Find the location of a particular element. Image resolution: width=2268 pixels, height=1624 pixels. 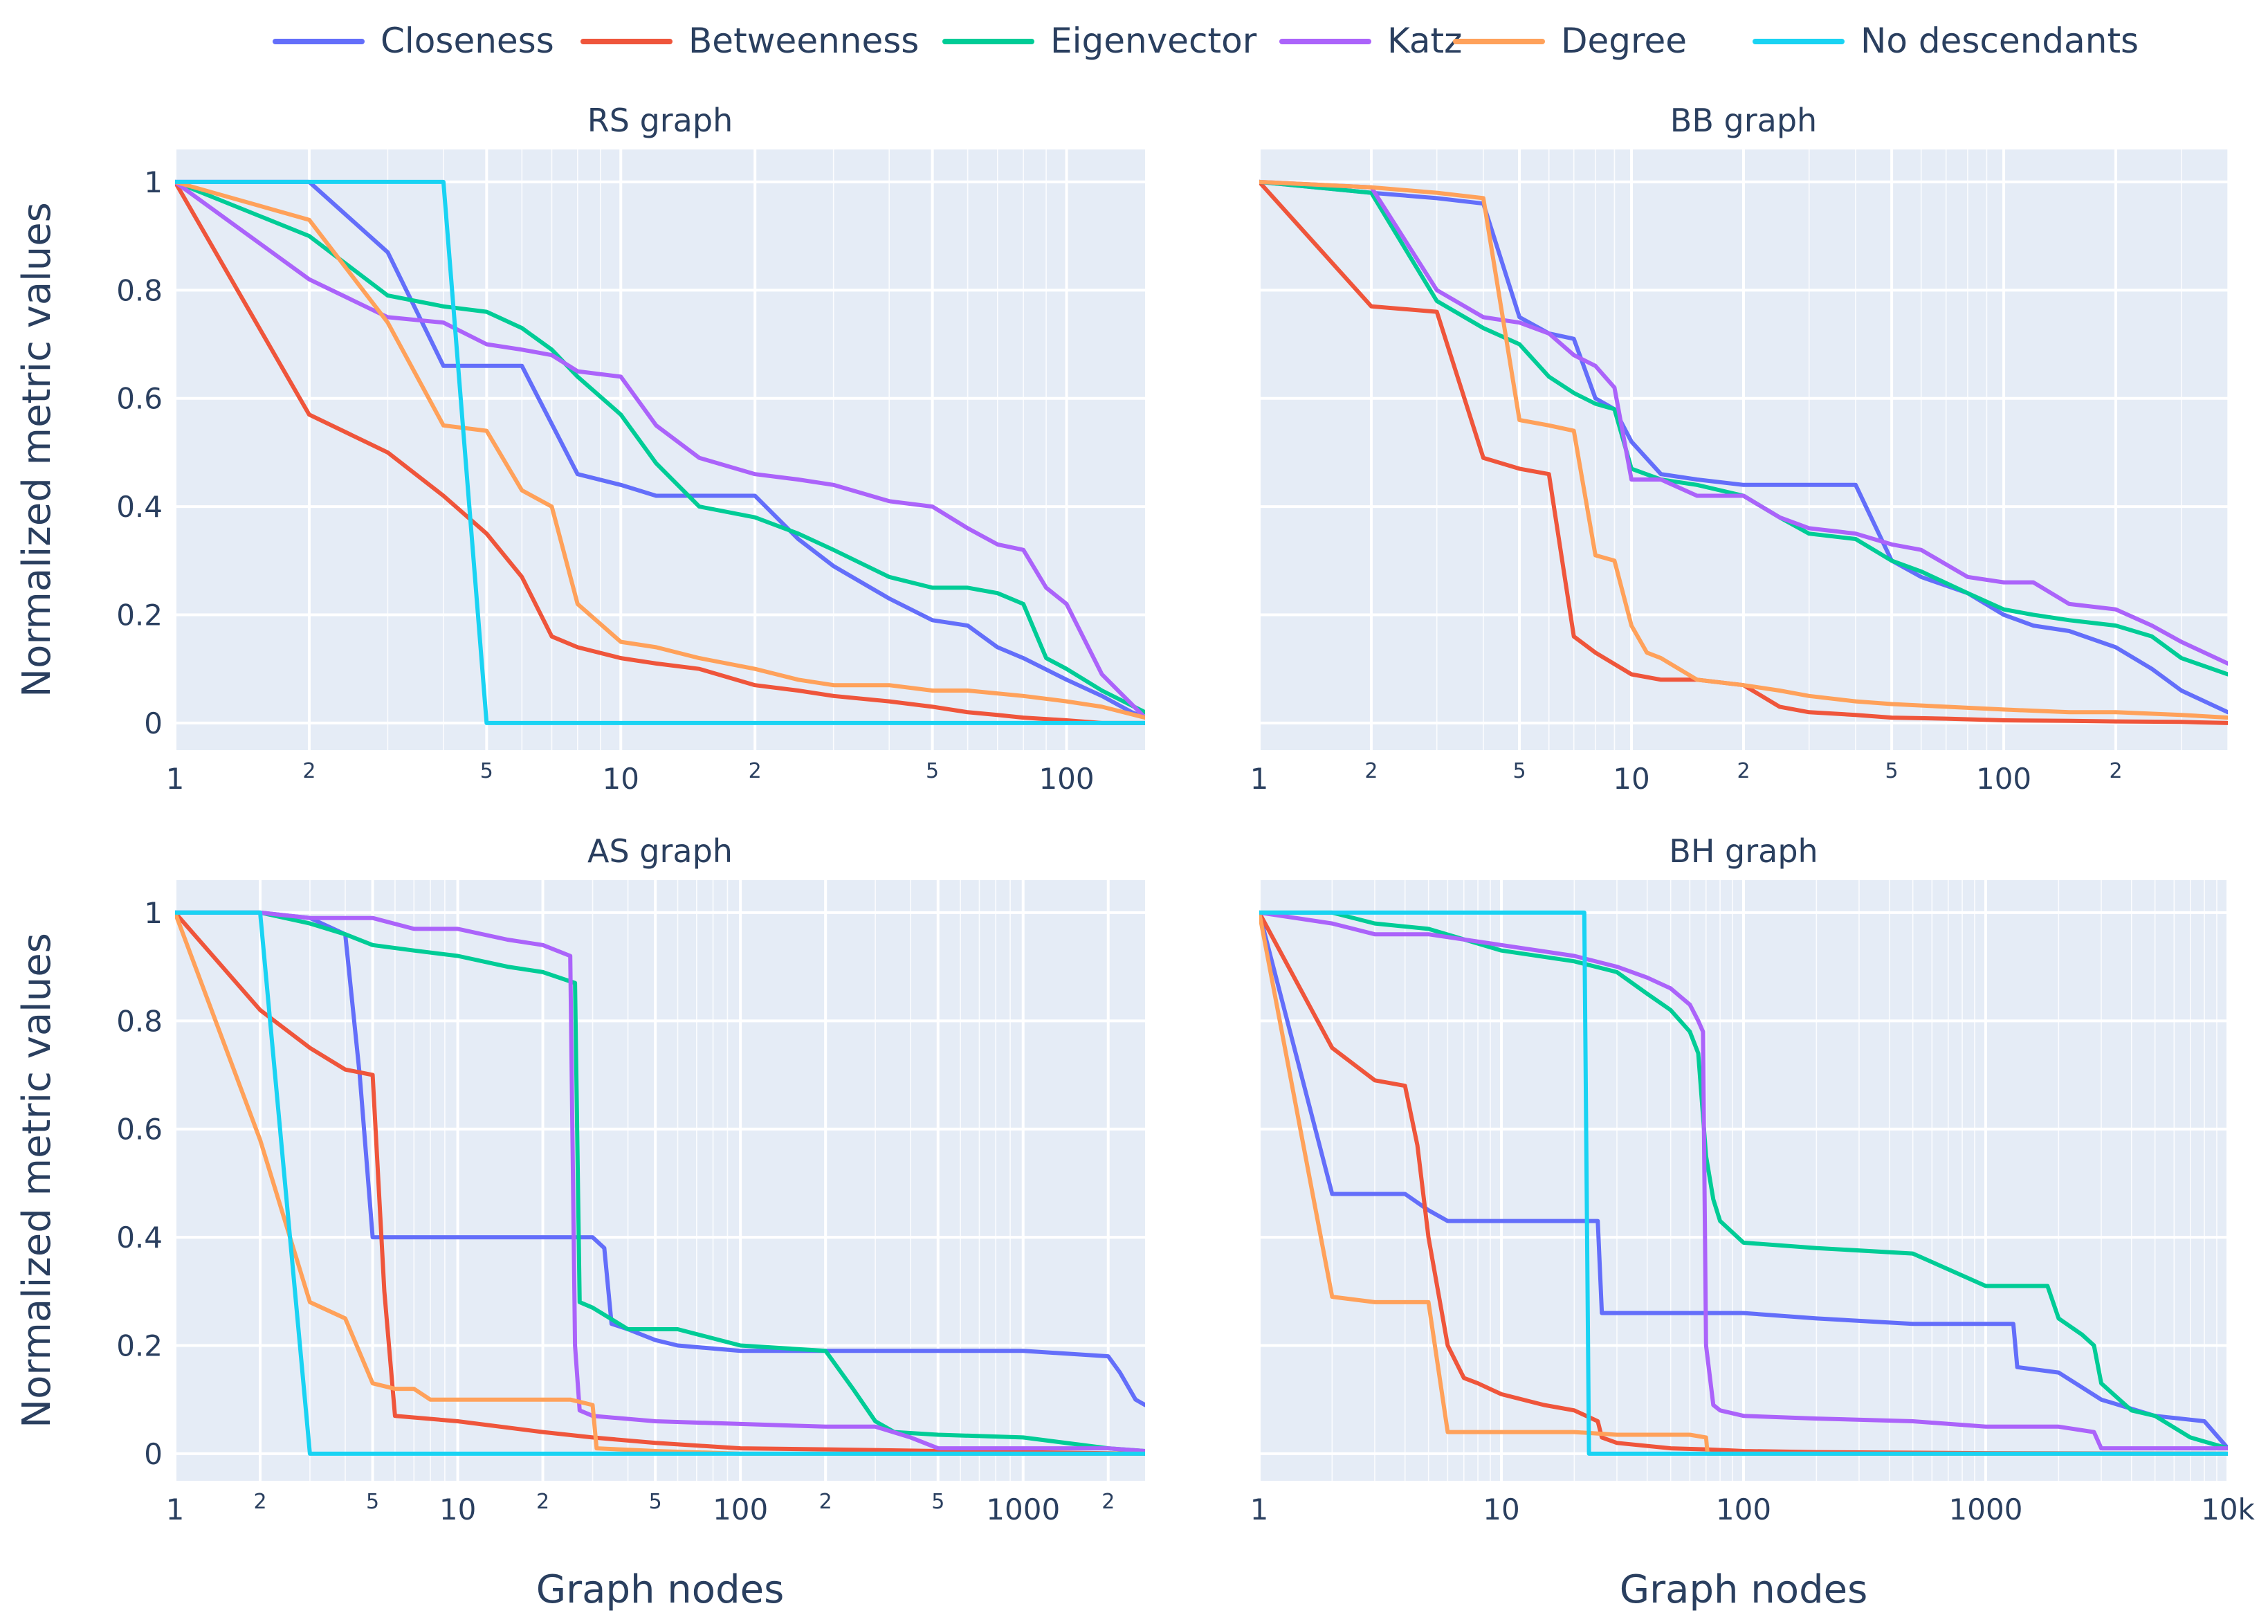

legend-item-closeness: Closeness is located at coordinates (413, 41).